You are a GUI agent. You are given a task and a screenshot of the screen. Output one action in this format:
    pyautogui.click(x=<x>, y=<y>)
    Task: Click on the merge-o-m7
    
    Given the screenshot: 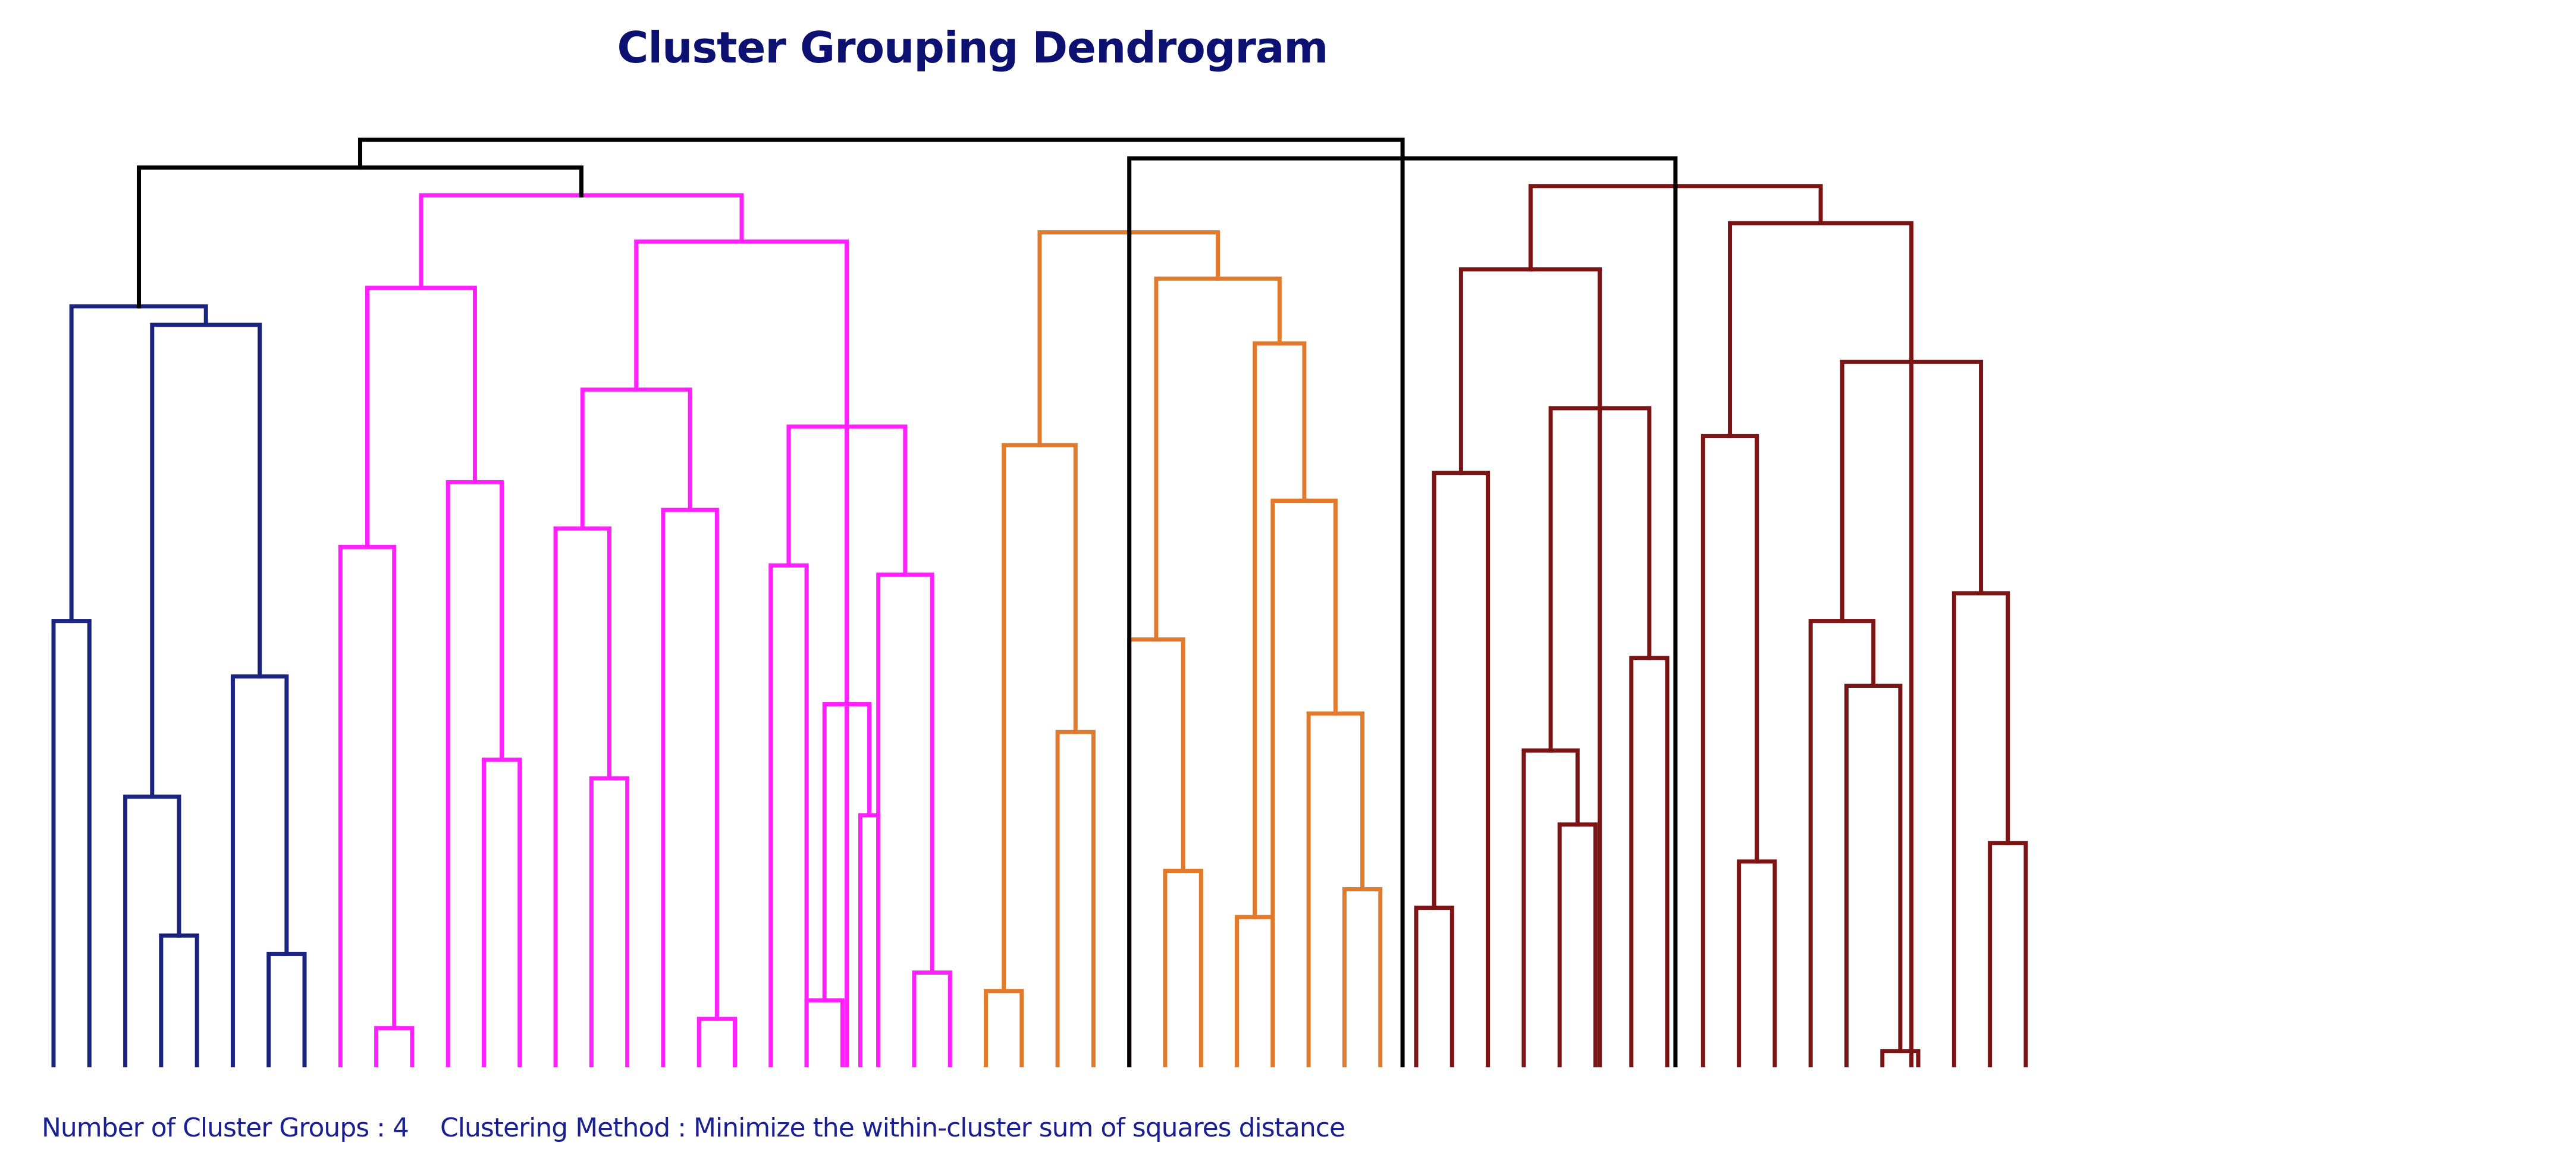 What is the action you would take?
    pyautogui.click(x=1362, y=977)
    